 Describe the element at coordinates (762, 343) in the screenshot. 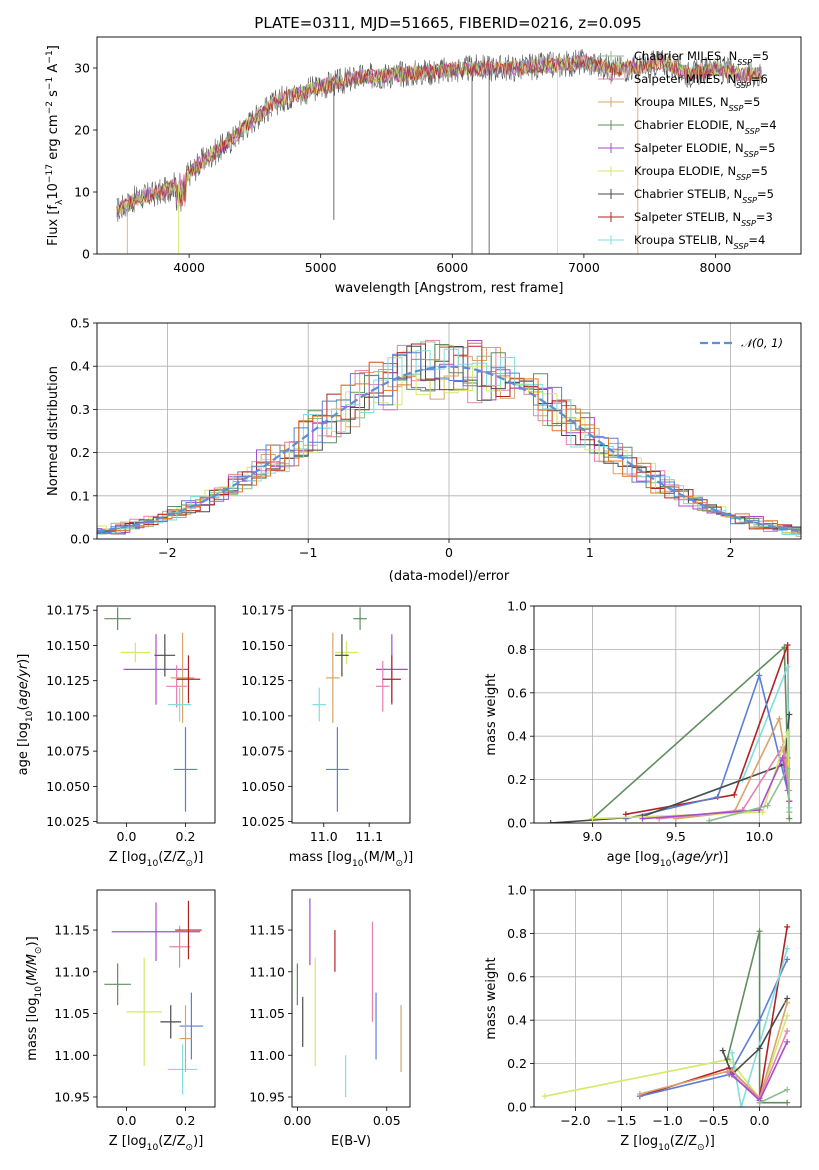

I see `legend-entry: 𝒩(0, 1)` at that location.